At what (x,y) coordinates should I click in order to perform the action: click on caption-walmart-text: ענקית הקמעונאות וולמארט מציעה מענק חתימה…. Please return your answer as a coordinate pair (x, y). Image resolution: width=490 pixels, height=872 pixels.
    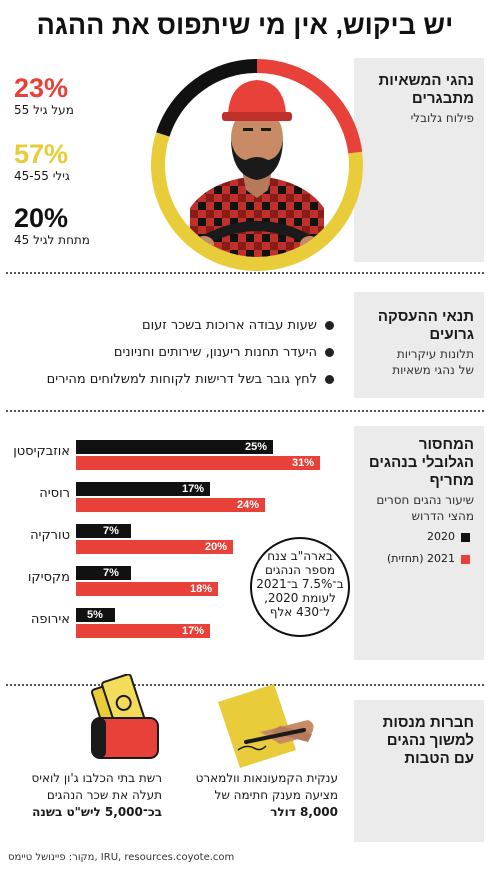
    Looking at the image, I should click on (266, 786).